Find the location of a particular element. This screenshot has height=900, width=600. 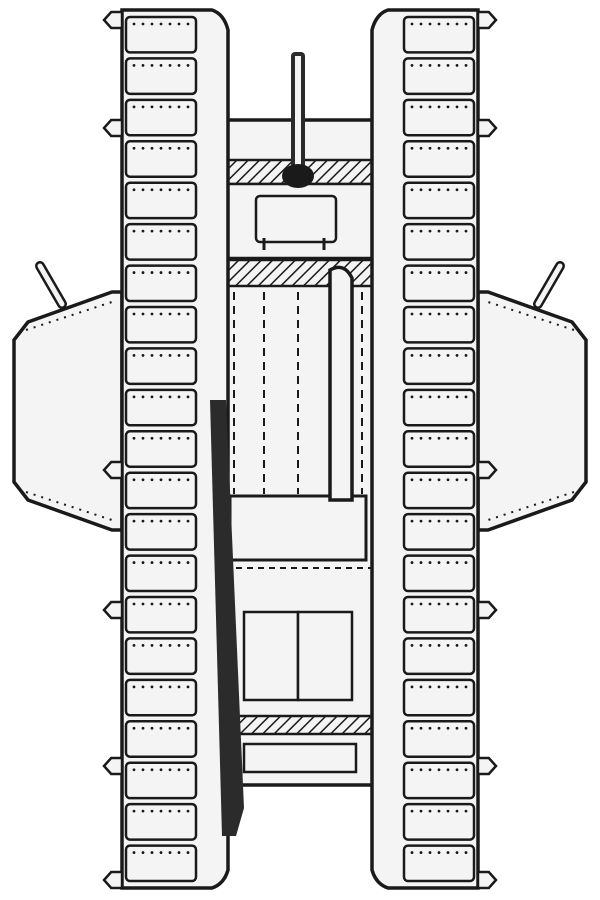

engine-hatches is located at coordinates (298, 656).